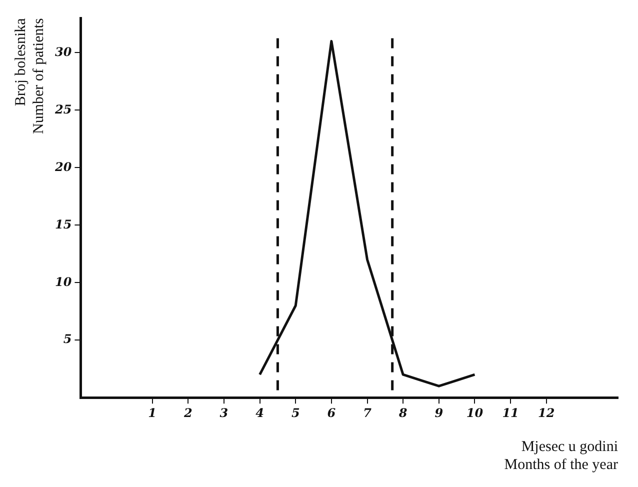 The width and height of the screenshot is (638, 487). What do you see at coordinates (510, 413) in the screenshot?
I see `x-tick-label: 11` at bounding box center [510, 413].